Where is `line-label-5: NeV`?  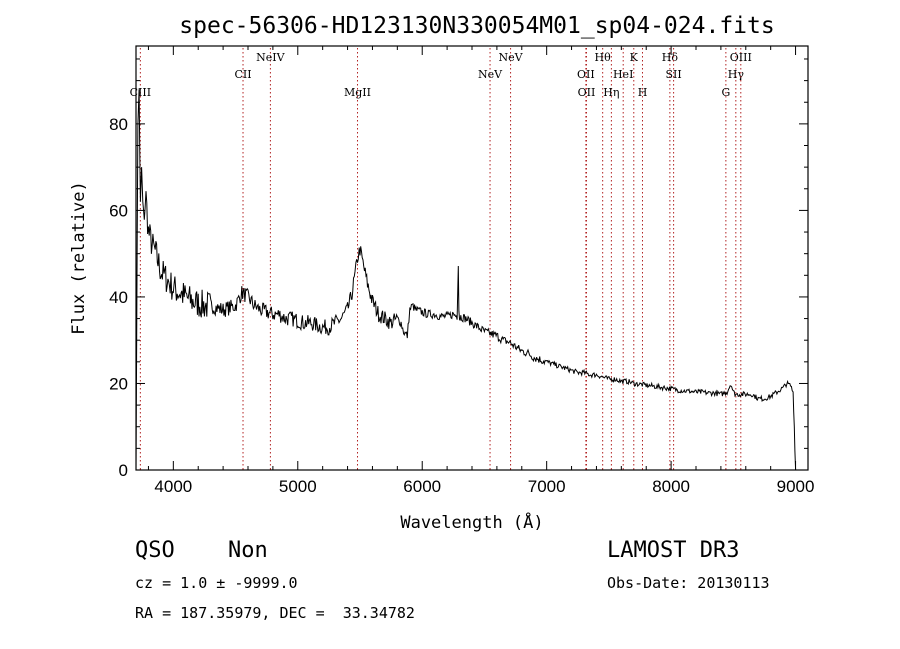
line-label-5: NeV is located at coordinates (511, 57).